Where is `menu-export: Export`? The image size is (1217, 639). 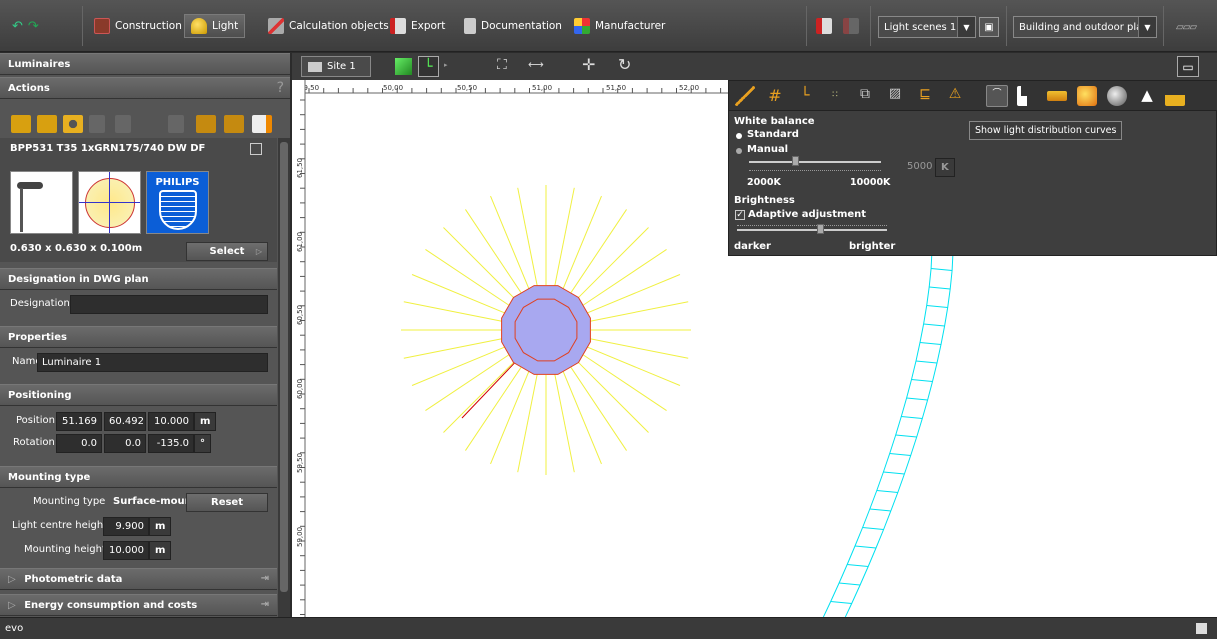 menu-export: Export is located at coordinates (417, 26).